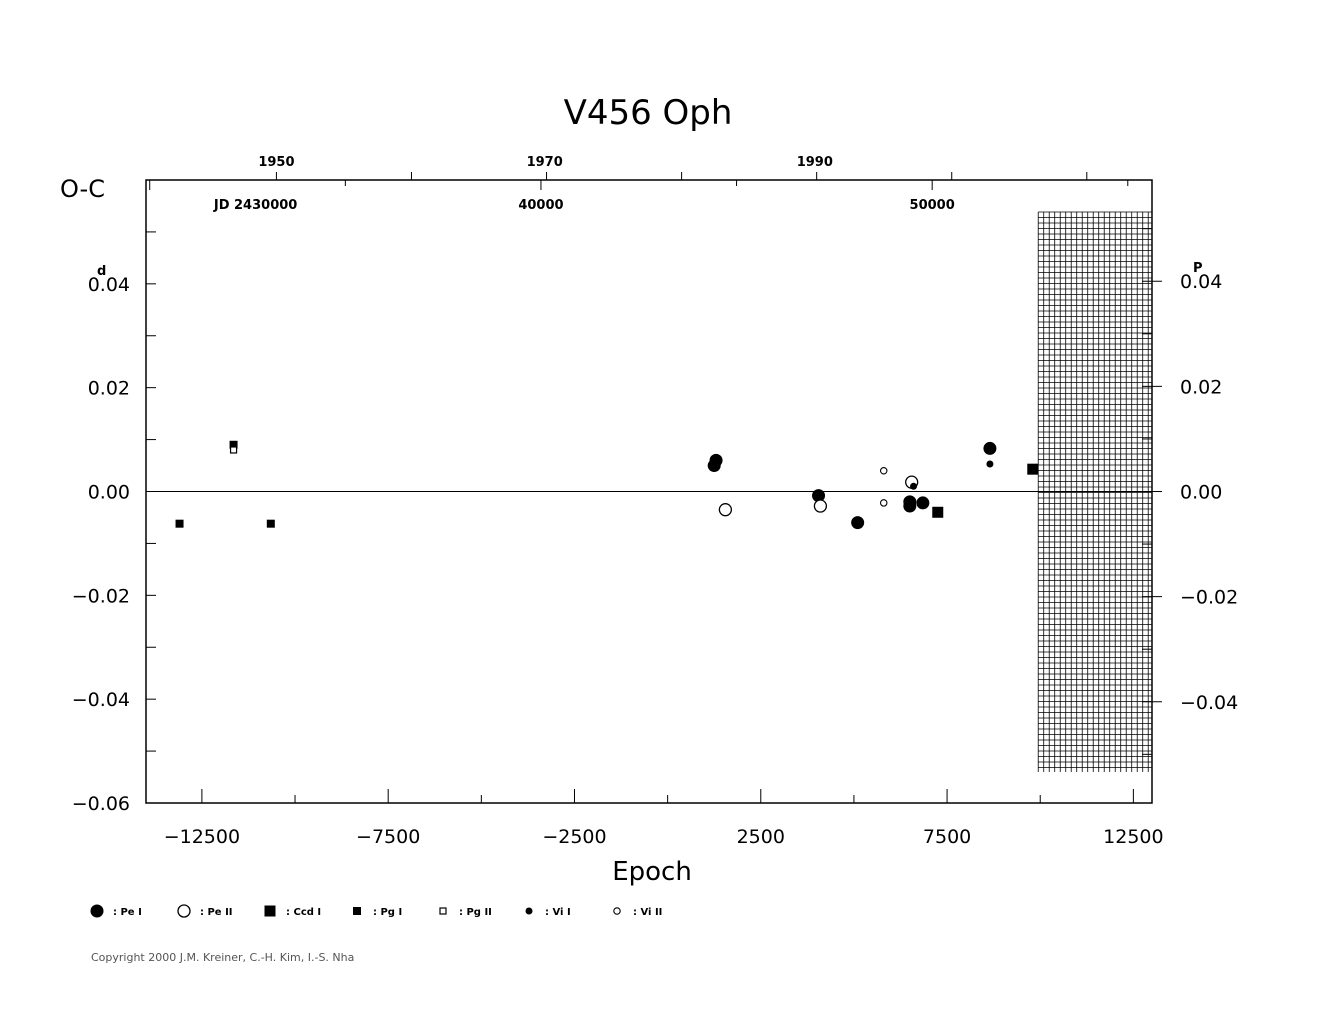  What do you see at coordinates (1198, 268) in the screenshot?
I see `y-unit-right: P` at bounding box center [1198, 268].